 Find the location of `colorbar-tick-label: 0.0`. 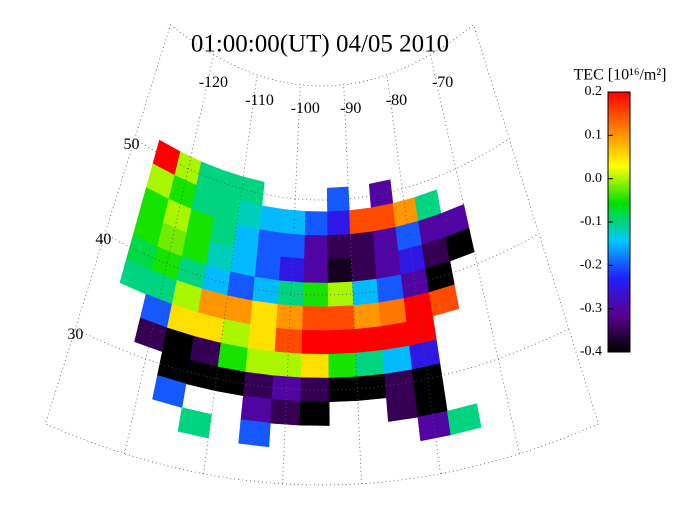

colorbar-tick-label: 0.0 is located at coordinates (594, 178).